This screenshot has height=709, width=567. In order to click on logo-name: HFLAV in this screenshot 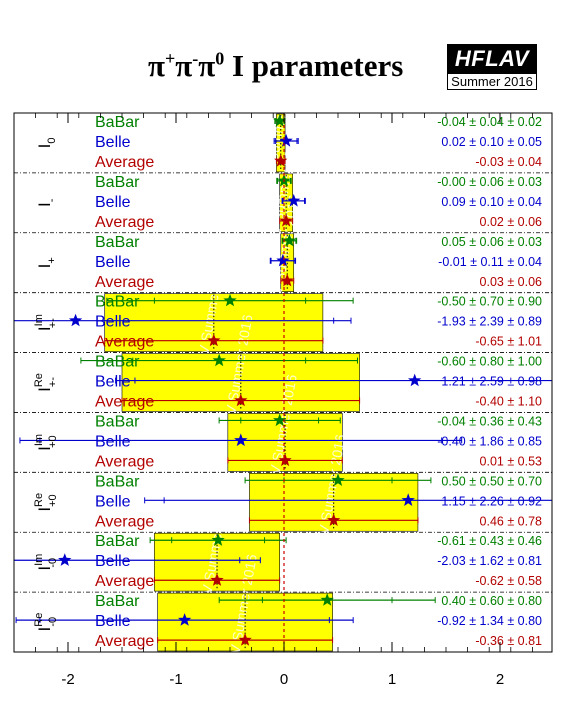, I will do `click(492, 59)`.